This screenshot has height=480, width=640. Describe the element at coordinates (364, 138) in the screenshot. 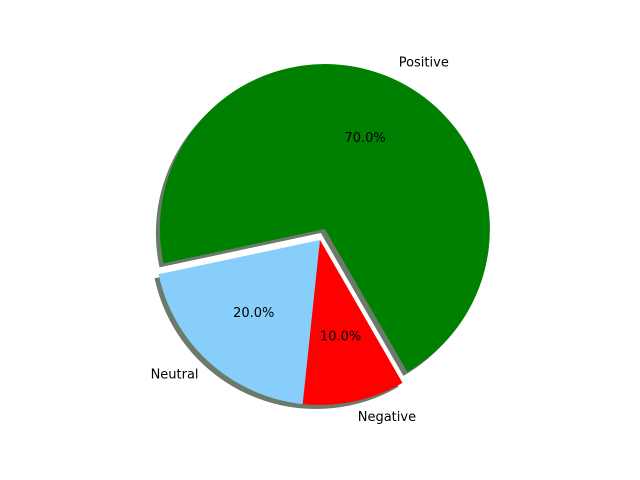

I see `slice-pct-positive: 70.0%` at that location.